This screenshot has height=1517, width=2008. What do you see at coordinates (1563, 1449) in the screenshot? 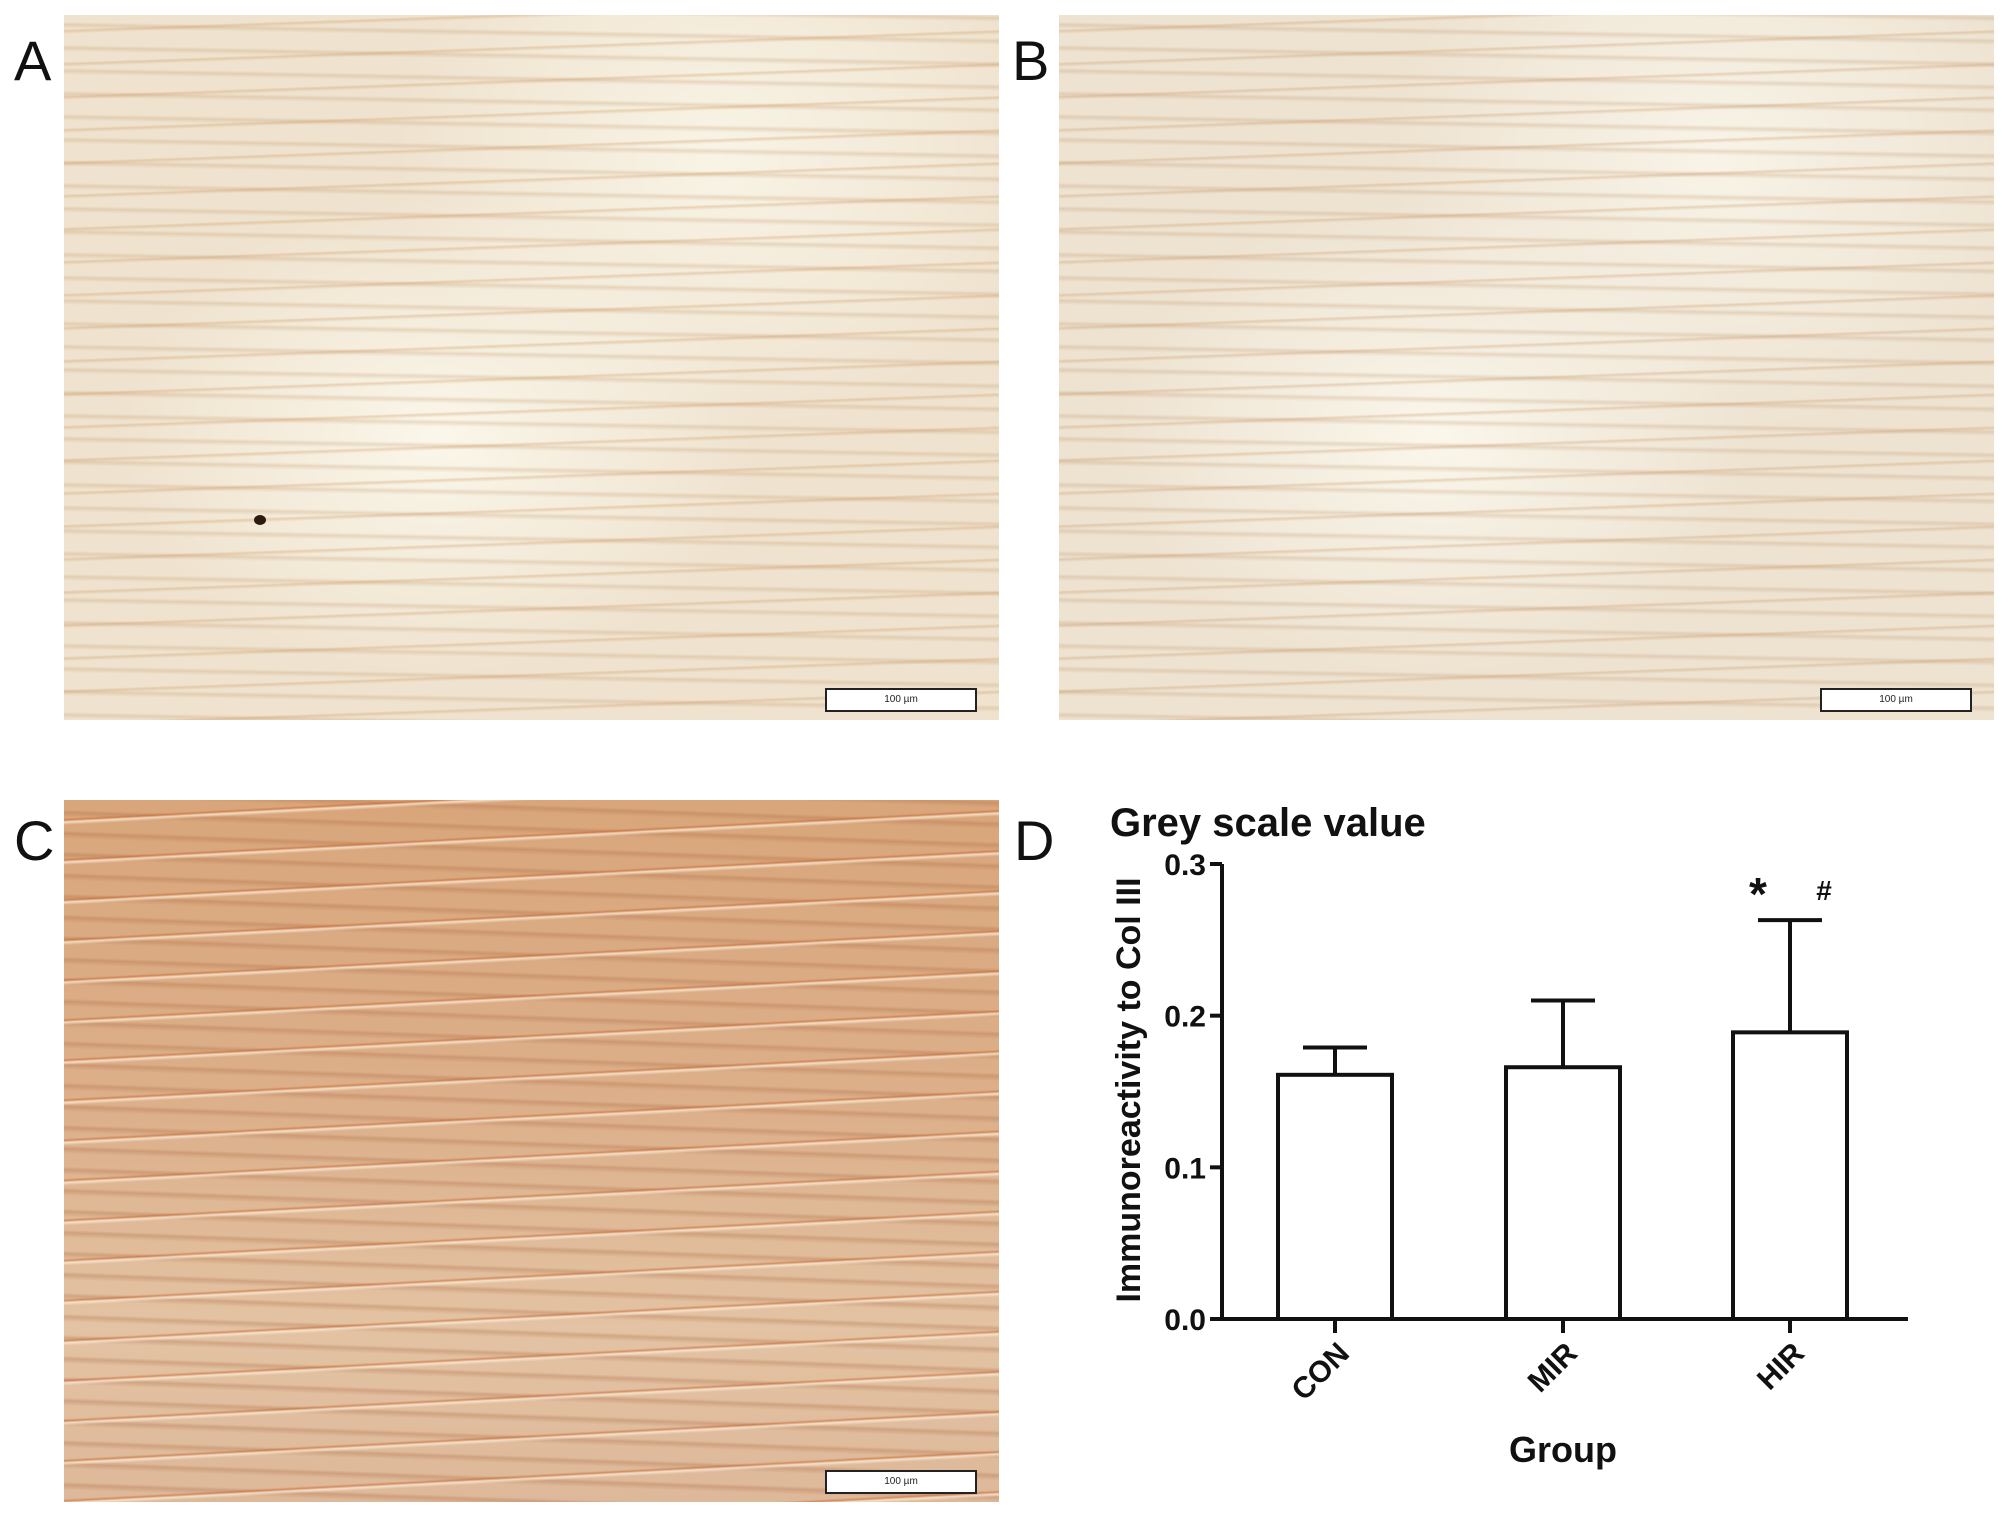
I see `x-axis-label: Group` at bounding box center [1563, 1449].